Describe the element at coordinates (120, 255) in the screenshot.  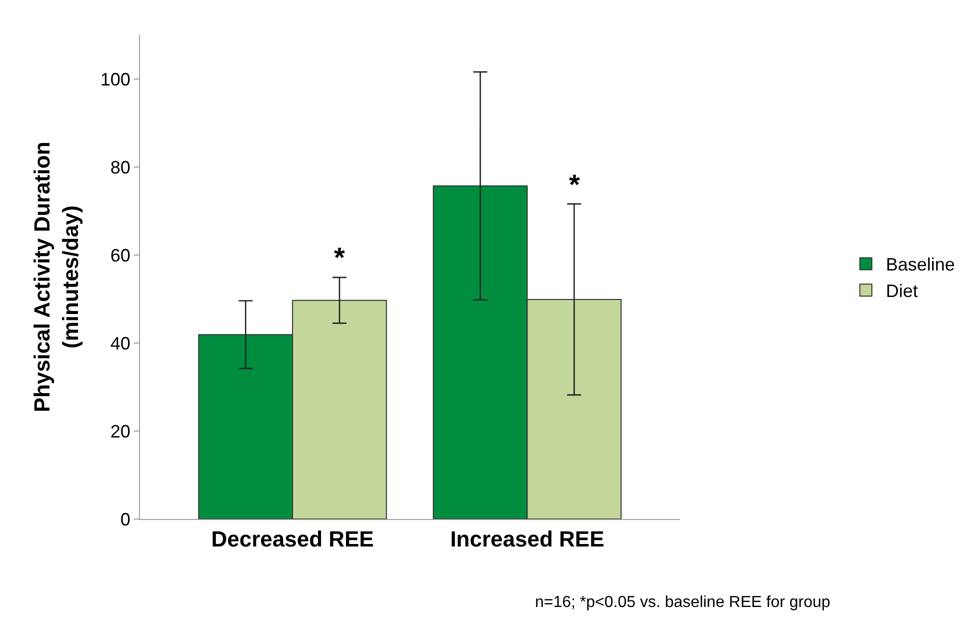
I see `y-tick-label: 60` at that location.